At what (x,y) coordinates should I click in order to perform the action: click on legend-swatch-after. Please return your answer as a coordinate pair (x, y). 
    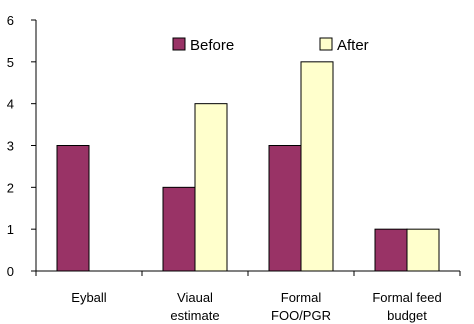
    Looking at the image, I should click on (326, 44).